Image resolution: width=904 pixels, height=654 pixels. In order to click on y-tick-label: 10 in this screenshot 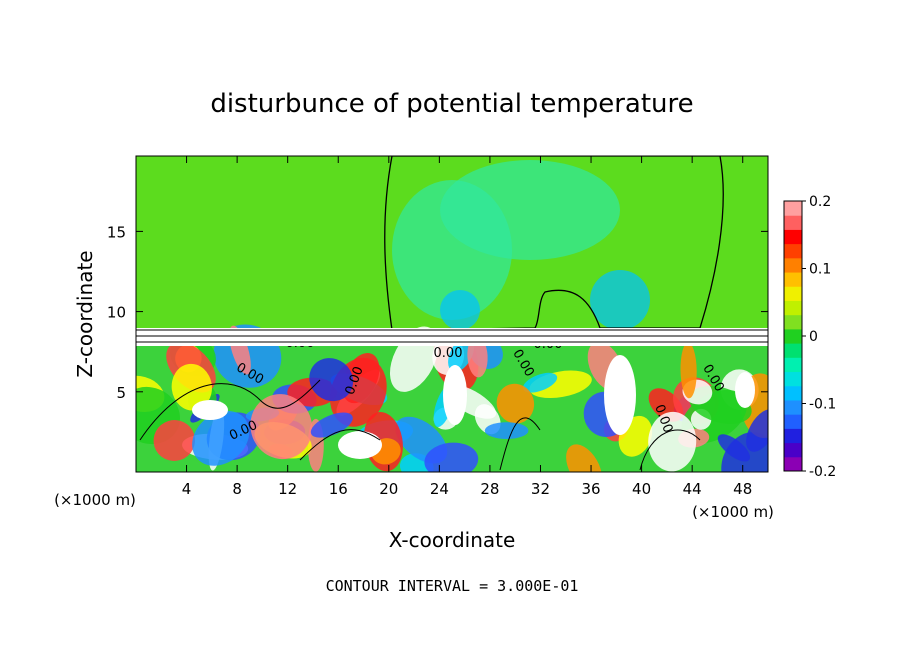, I will do `click(116, 313)`.